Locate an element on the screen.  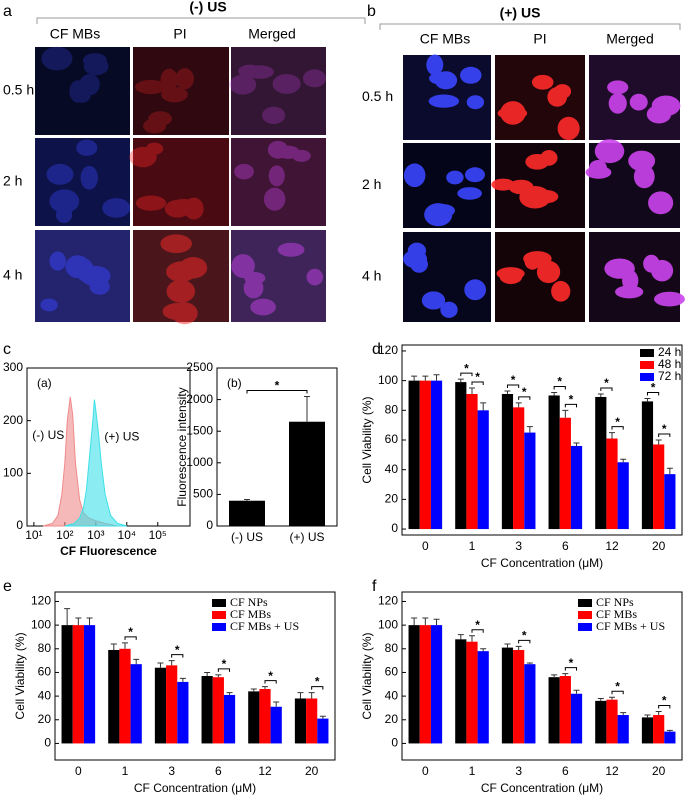
x-tick-label: 6 is located at coordinates (565, 771).